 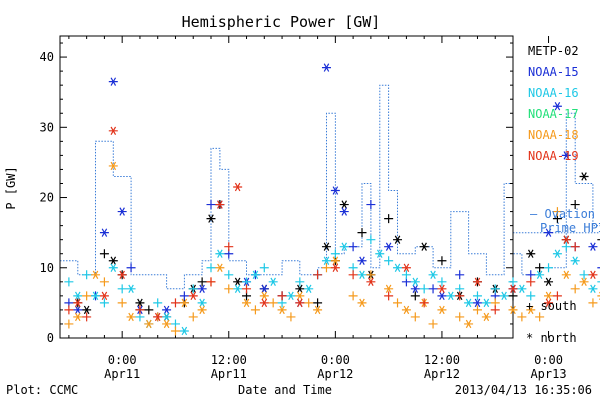 I want to click on y-tick-label: 30, so click(x=47, y=127).